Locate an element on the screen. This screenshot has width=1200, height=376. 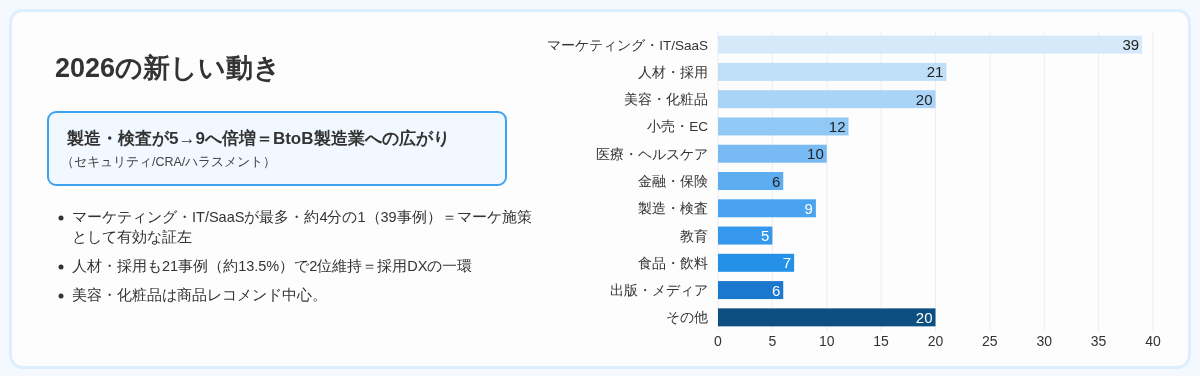
data-label: 7 is located at coordinates (787, 263).